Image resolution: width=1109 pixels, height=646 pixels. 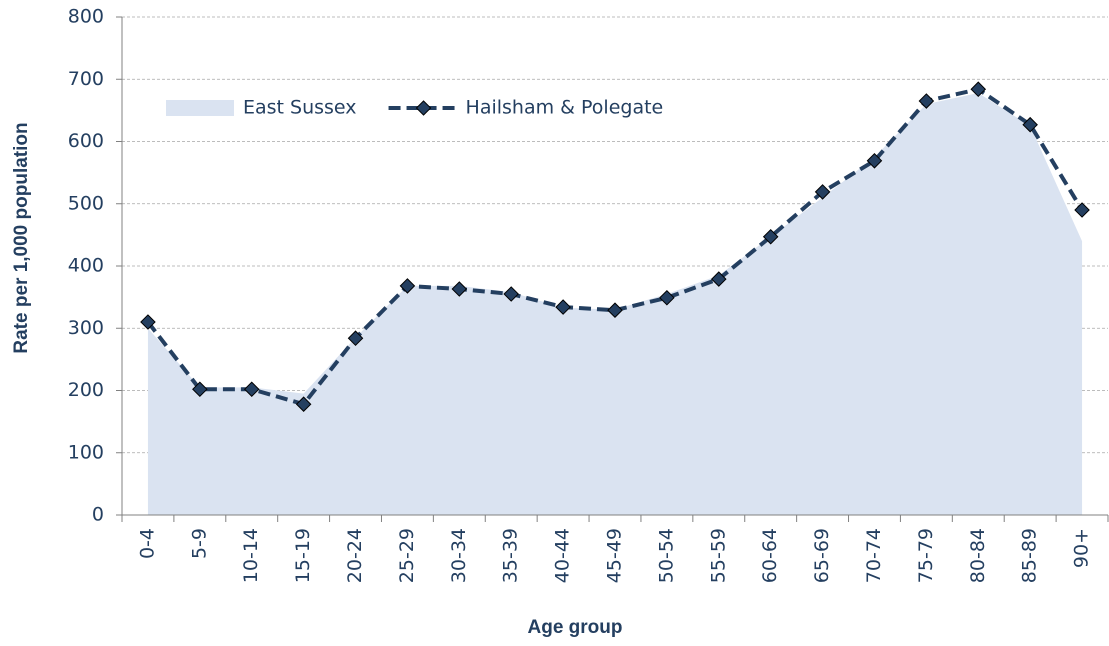 What do you see at coordinates (575, 627) in the screenshot?
I see `x-axis-title: Age group` at bounding box center [575, 627].